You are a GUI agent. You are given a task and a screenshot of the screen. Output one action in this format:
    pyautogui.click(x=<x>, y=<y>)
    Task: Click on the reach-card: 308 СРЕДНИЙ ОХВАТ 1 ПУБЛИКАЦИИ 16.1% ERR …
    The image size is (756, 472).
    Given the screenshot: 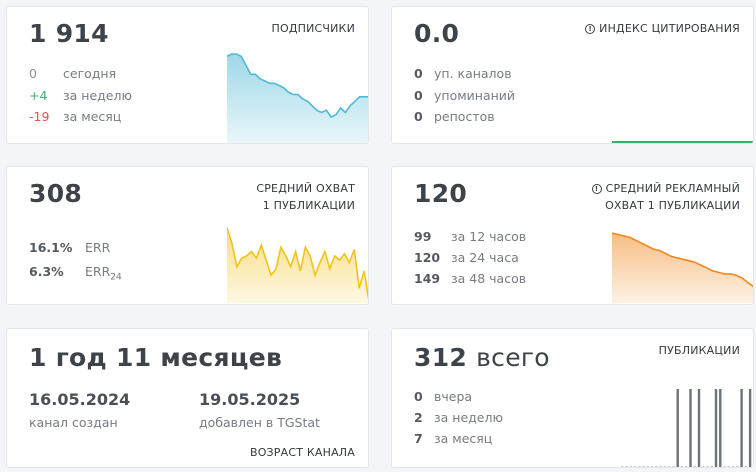 What is the action you would take?
    pyautogui.click(x=187, y=235)
    